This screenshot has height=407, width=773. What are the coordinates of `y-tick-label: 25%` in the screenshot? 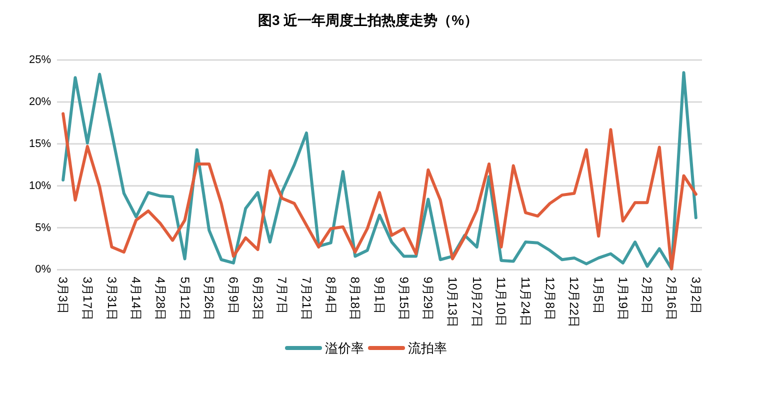 It's located at (40, 60).